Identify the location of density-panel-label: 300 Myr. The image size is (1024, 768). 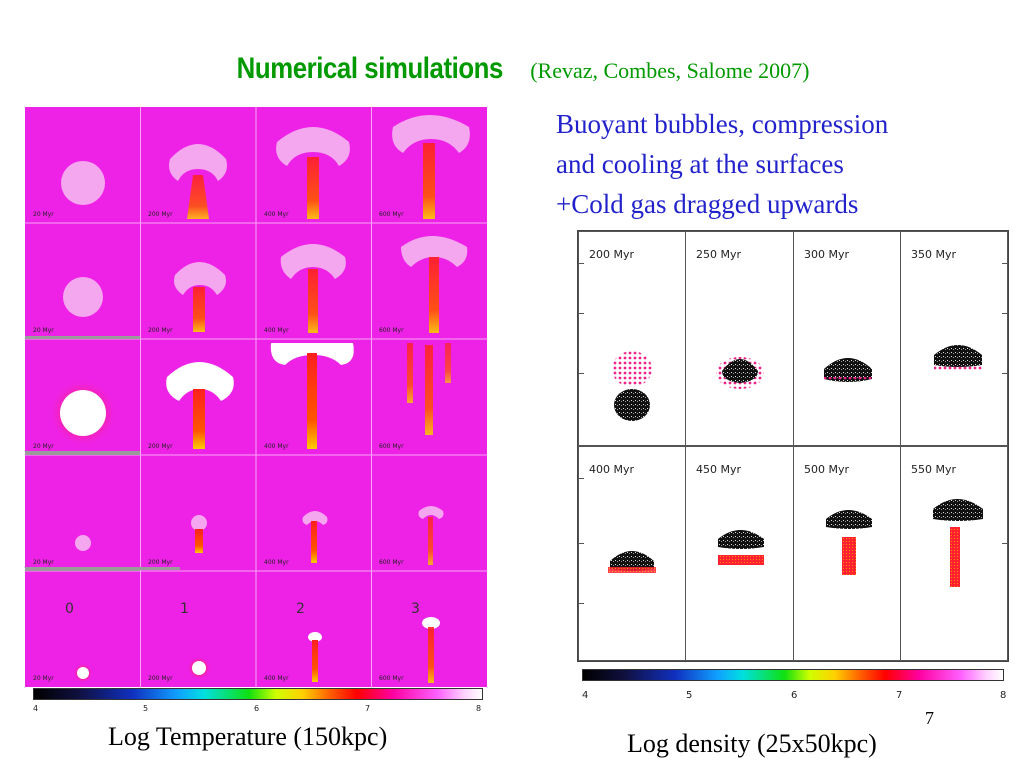
(827, 254).